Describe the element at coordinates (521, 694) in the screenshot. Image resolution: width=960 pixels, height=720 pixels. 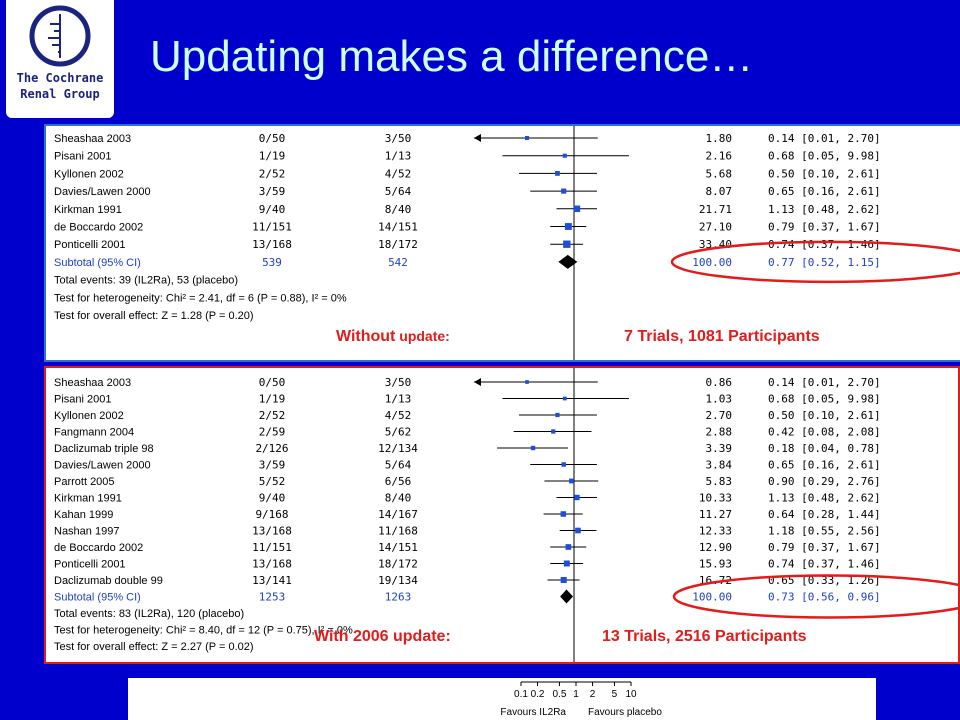
I see `axis-tick-label: 0.1` at that location.